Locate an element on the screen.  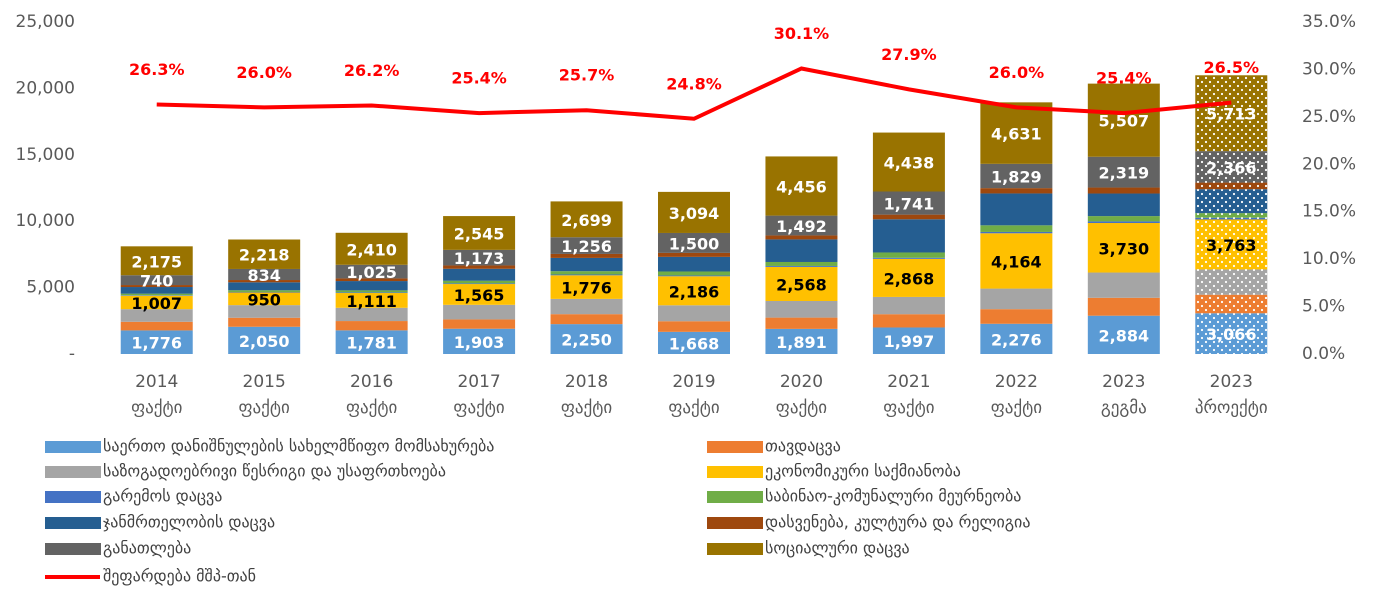
data-label: 1,891 is located at coordinates (801, 342).